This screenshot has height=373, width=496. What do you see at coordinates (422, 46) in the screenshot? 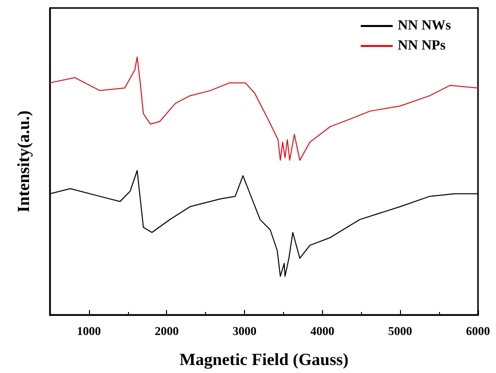
I see `legend-label: NN NPs` at bounding box center [422, 46].